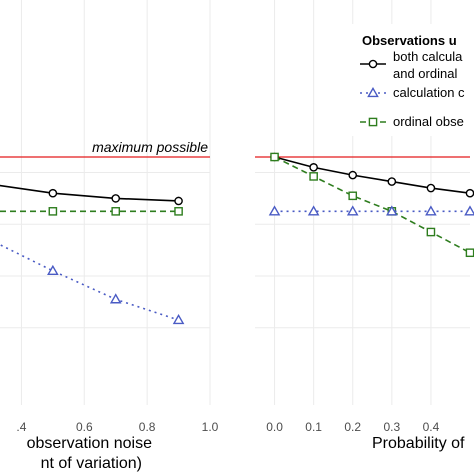 This screenshot has width=474, height=474. What do you see at coordinates (117, 427) in the screenshot?
I see `left-panel-x-tick-labels: .4 0.6 0.8 1.0` at bounding box center [117, 427].